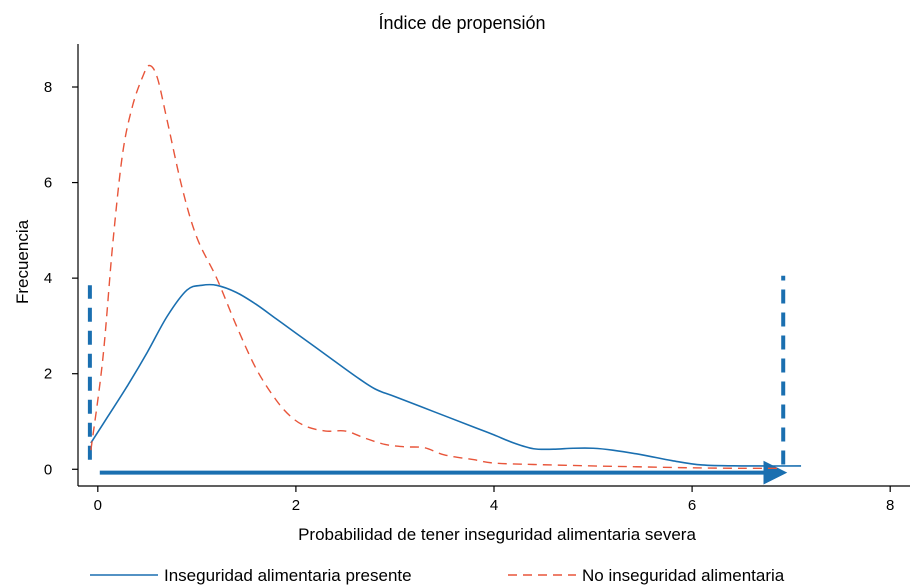 The image size is (924, 588). What do you see at coordinates (461, 23) in the screenshot?
I see `chart-title: Índice de propensión` at bounding box center [461, 23].